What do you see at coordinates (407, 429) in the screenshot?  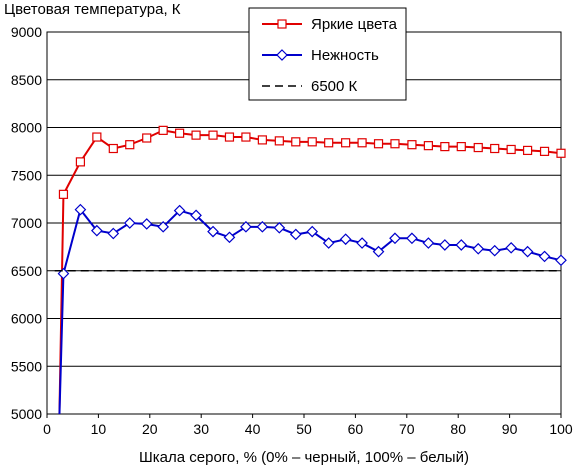 I see `x-tick-label: 70` at bounding box center [407, 429].